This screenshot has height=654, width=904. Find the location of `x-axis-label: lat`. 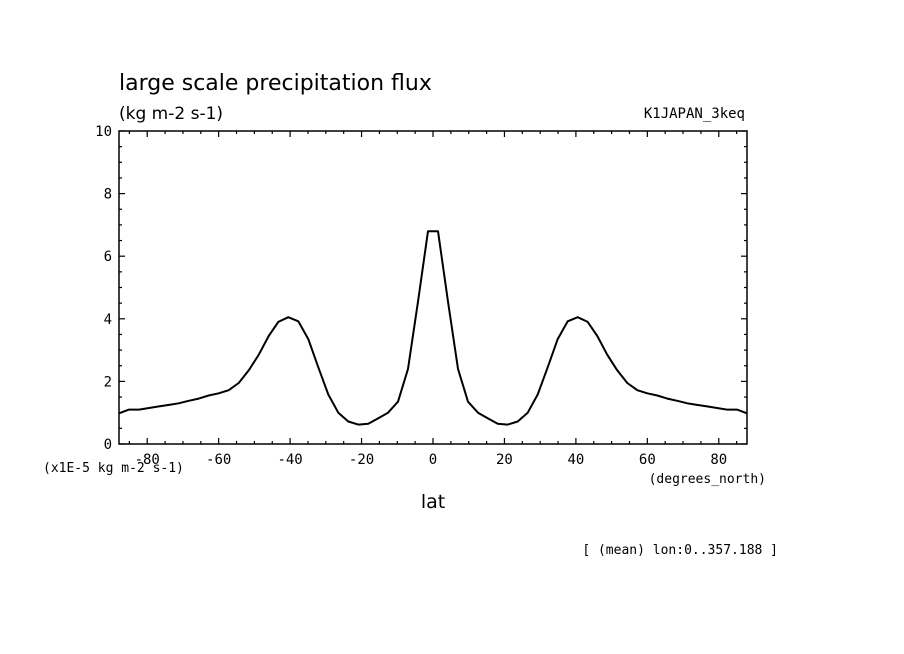

x-axis-label: lat is located at coordinates (433, 502).